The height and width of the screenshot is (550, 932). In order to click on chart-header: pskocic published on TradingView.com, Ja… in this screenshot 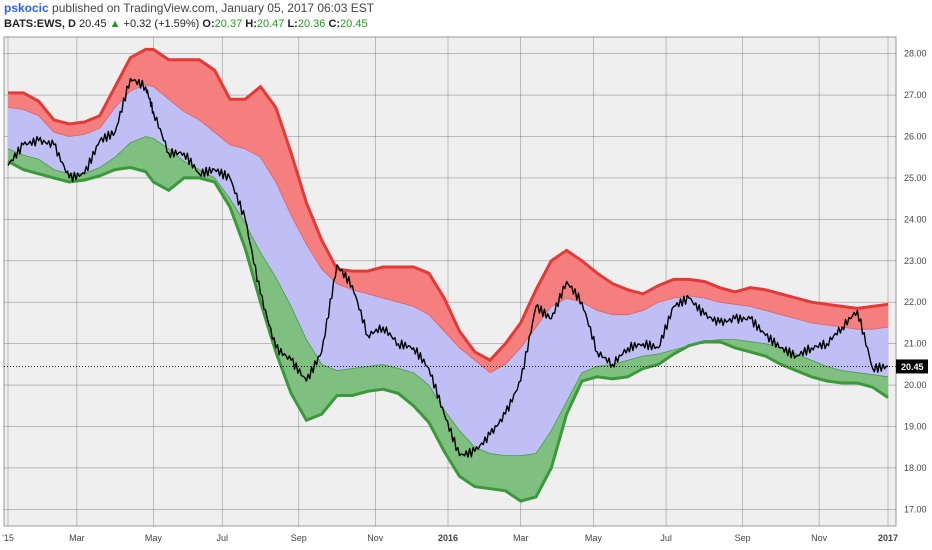, I will do `click(466, 18)`.